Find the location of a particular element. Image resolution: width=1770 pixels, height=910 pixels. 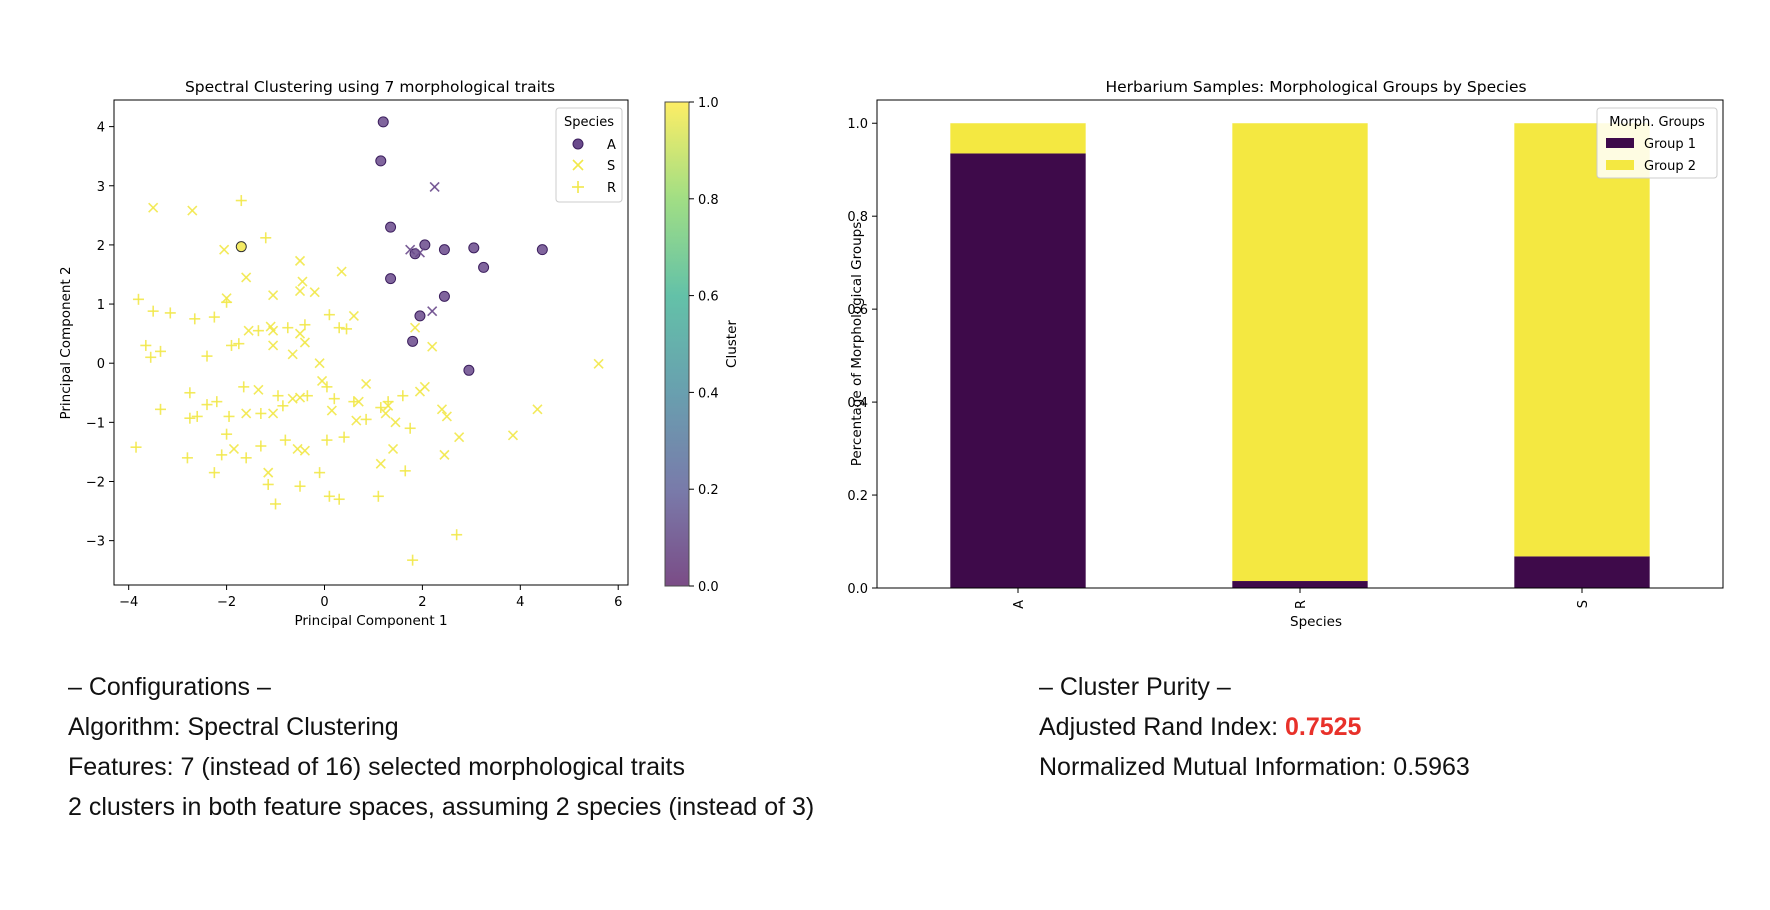

legend-group1-swatch is located at coordinates (1620, 143).